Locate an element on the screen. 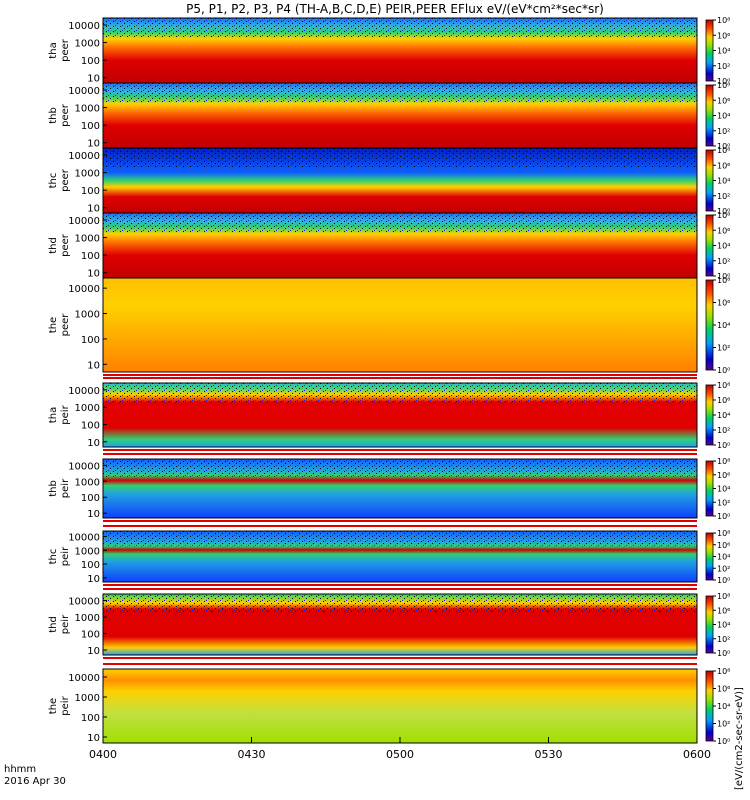  date-label: 2016 Apr 30 is located at coordinates (35, 781).